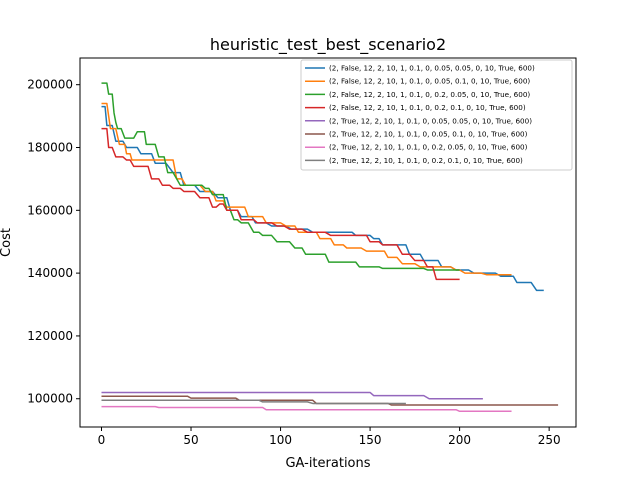 This screenshot has width=640, height=480. Describe the element at coordinates (280, 440) in the screenshot. I see `x-tick-label: 100` at that location.